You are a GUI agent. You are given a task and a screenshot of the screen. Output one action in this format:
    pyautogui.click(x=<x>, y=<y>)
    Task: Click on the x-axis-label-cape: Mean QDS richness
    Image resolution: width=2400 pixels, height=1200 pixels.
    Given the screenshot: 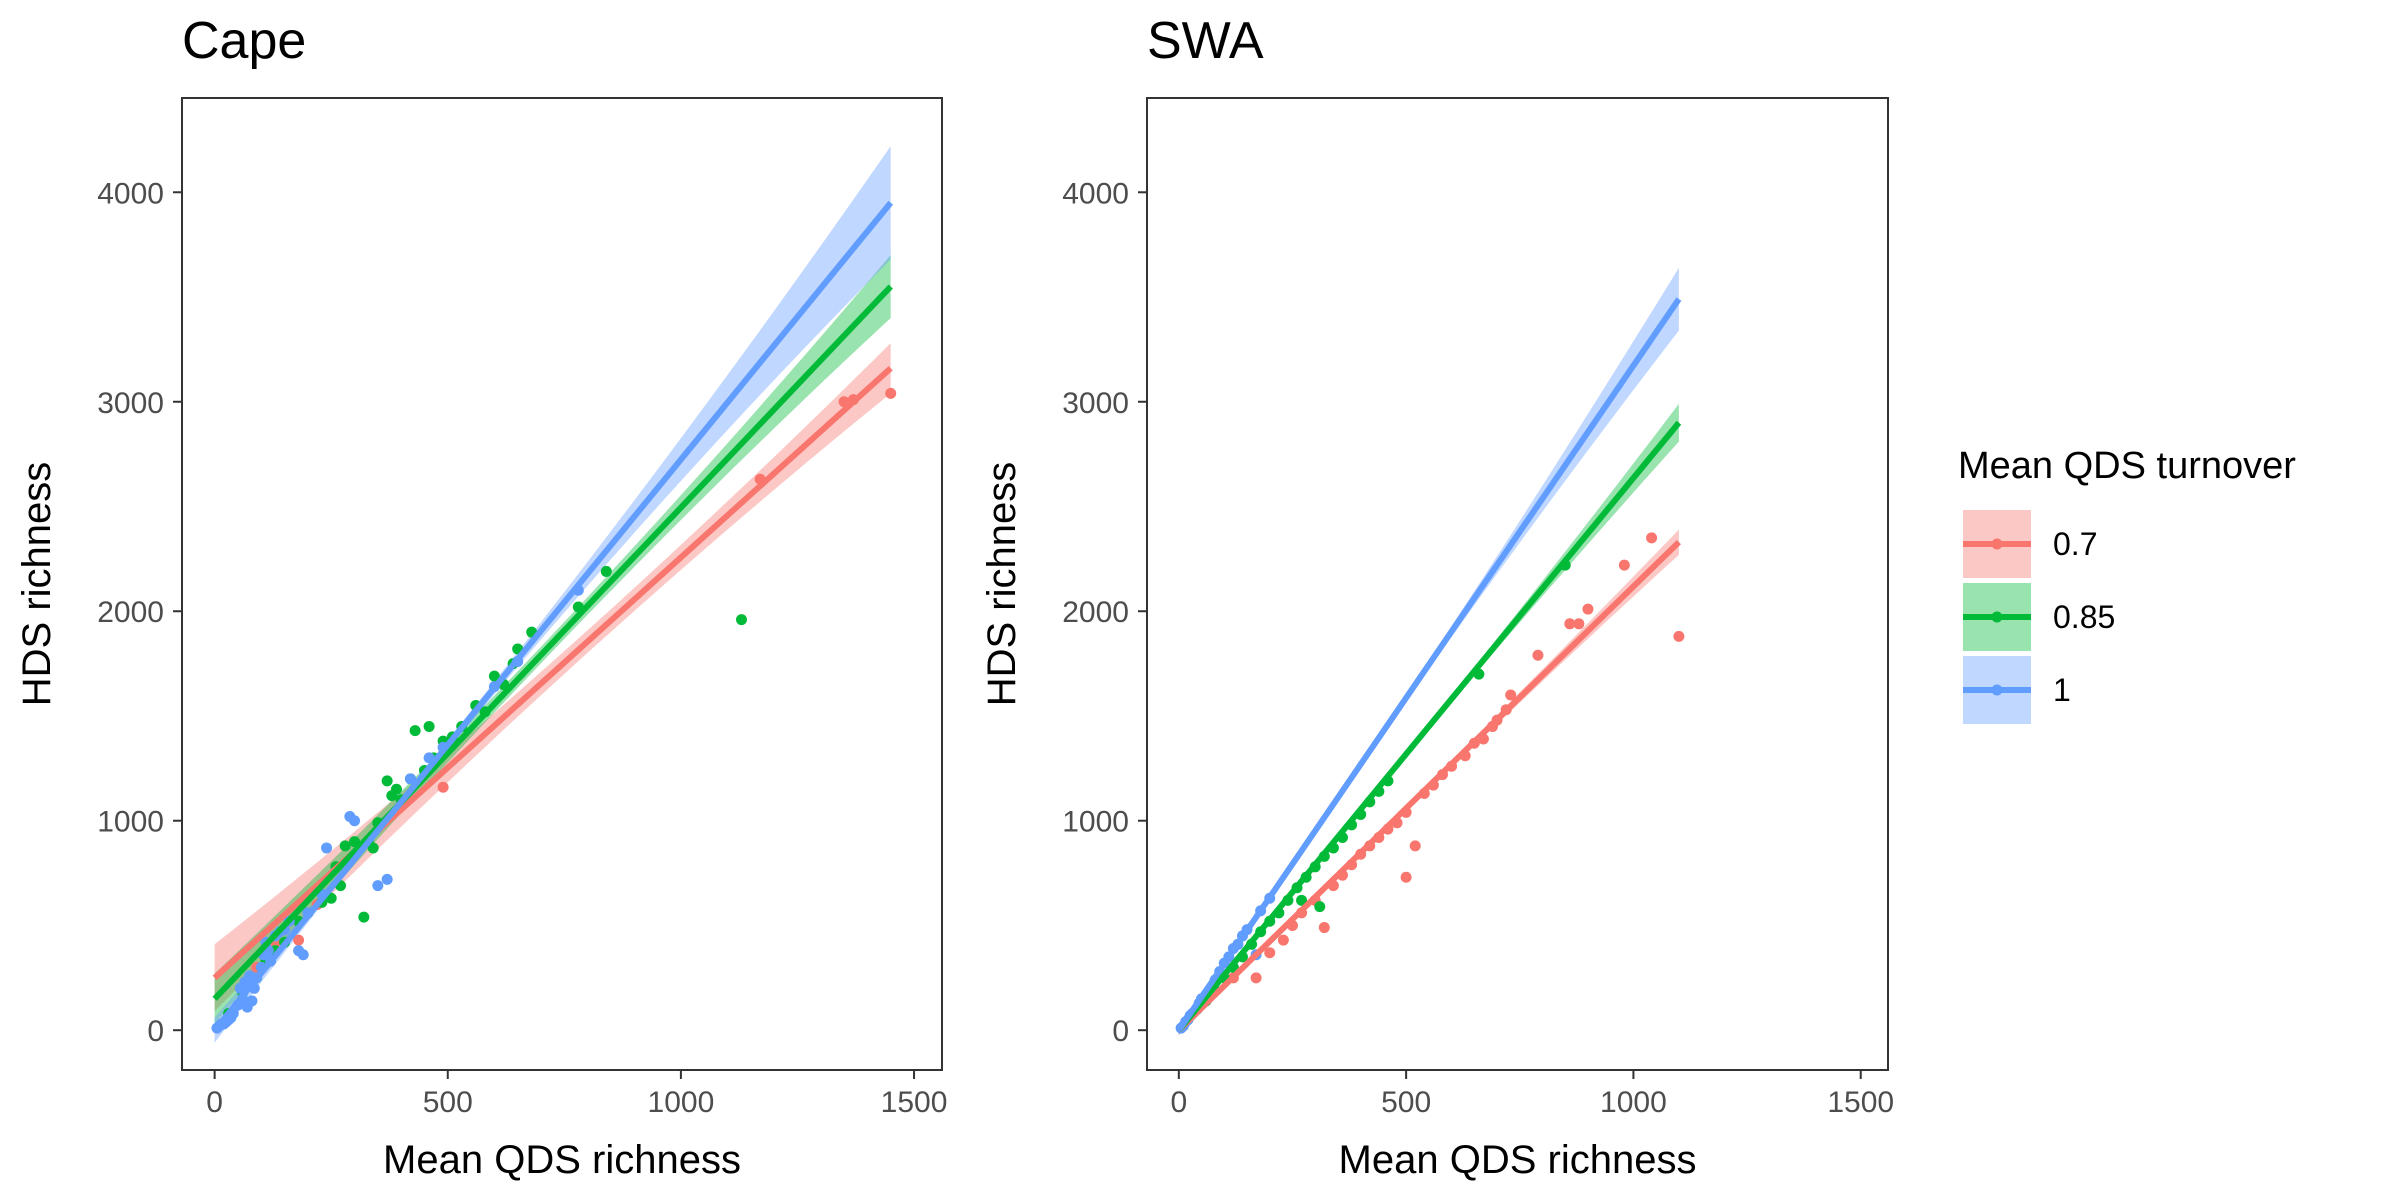 What is the action you would take?
    pyautogui.click(x=562, y=1160)
    